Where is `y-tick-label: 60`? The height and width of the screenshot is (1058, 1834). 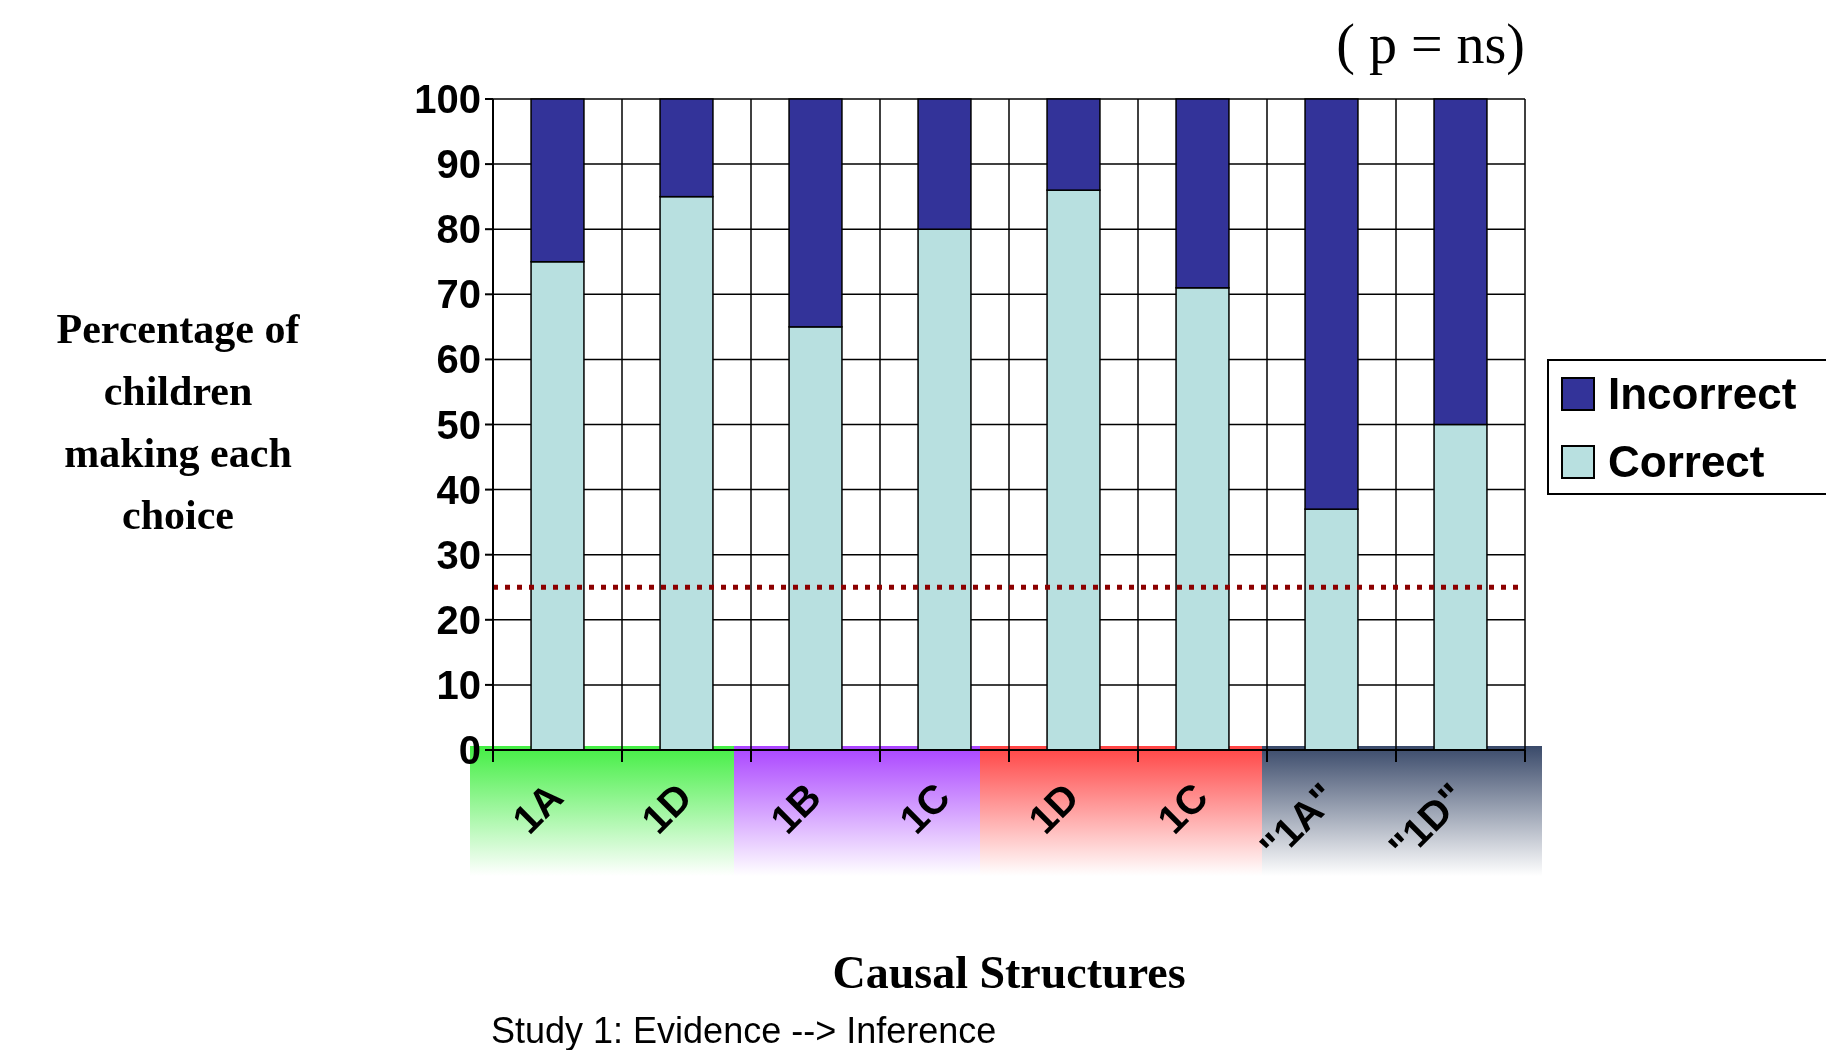 y-tick-label: 60 is located at coordinates (458, 359).